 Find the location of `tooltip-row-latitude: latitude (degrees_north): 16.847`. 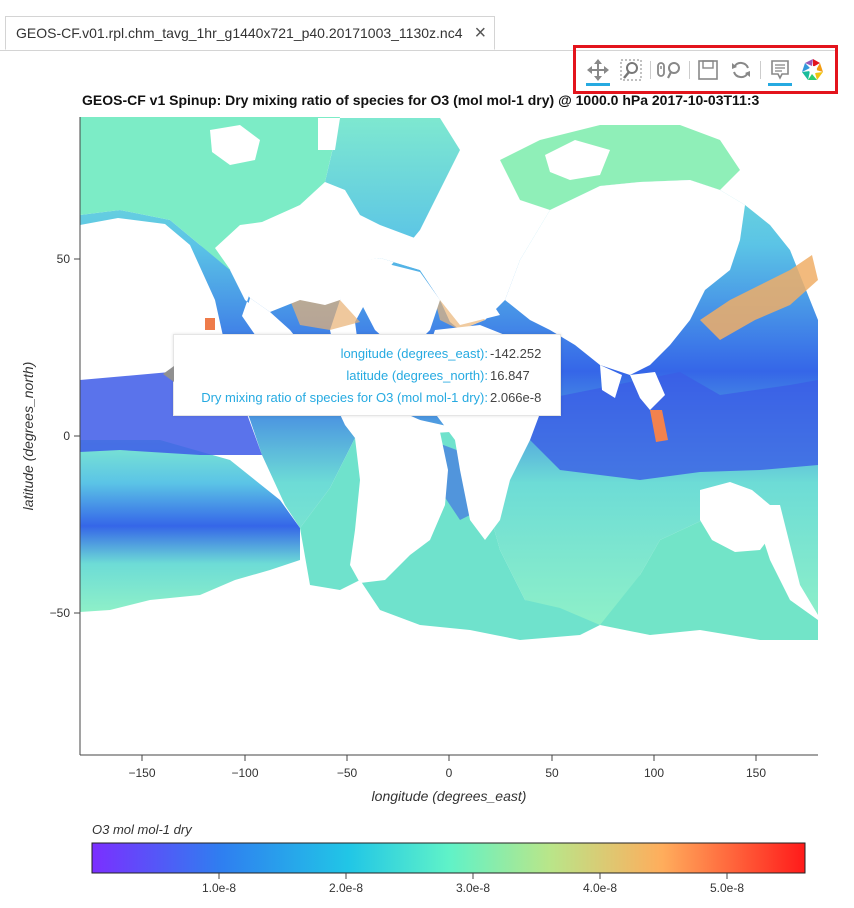

tooltip-row-latitude: latitude (degrees_north): 16.847 is located at coordinates (366, 376).